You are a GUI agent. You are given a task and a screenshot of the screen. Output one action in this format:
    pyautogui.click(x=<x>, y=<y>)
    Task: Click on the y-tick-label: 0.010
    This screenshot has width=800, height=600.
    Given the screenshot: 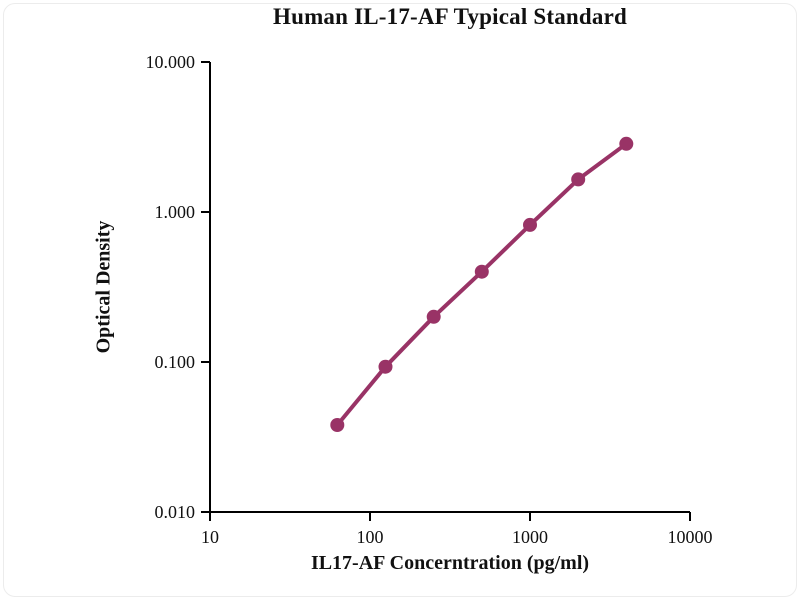 What is the action you would take?
    pyautogui.click(x=175, y=512)
    